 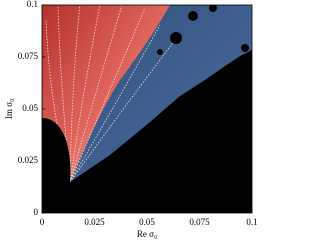 What do you see at coordinates (94, 222) in the screenshot?
I see `x-tick-label: 0.025` at bounding box center [94, 222].